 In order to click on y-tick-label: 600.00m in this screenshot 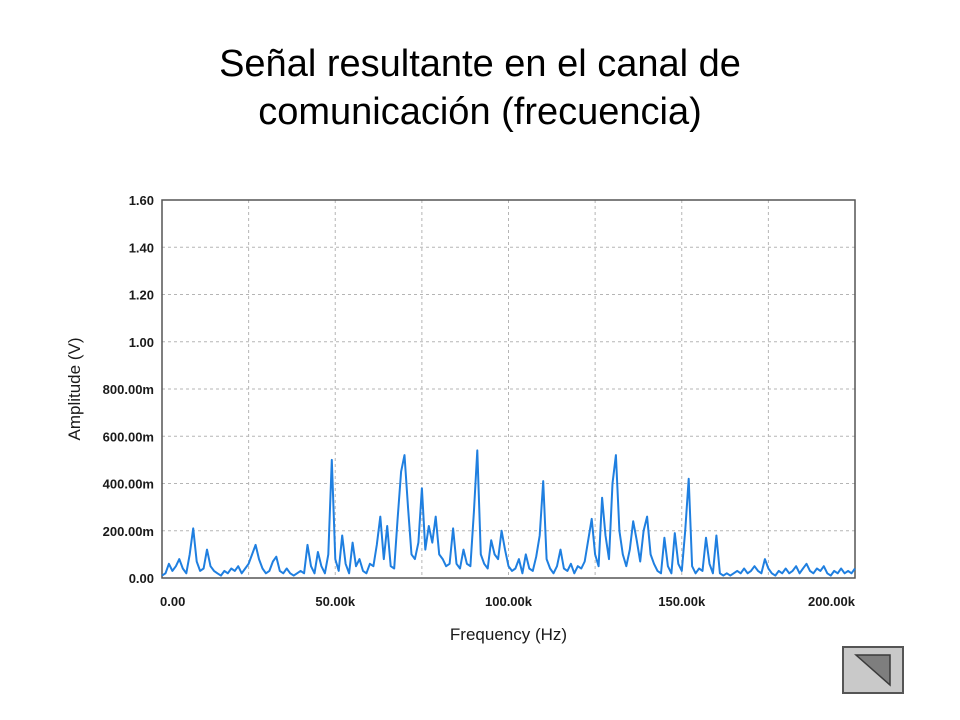, I will do `click(128, 436)`.